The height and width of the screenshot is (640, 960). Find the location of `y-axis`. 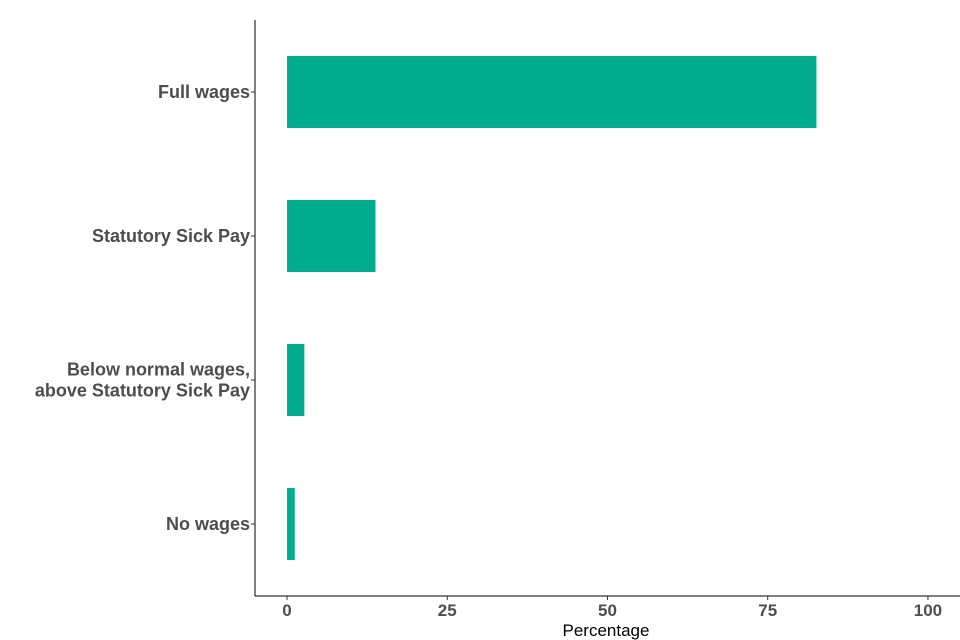

y-axis is located at coordinates (253, 308).